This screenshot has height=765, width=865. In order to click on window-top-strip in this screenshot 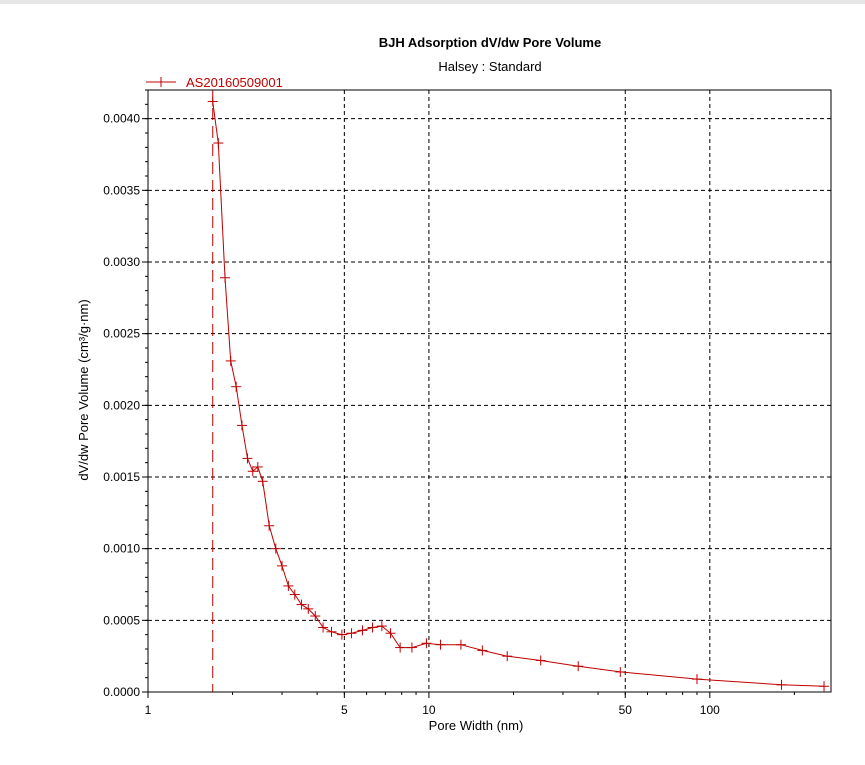, I will do `click(432, 2)`.